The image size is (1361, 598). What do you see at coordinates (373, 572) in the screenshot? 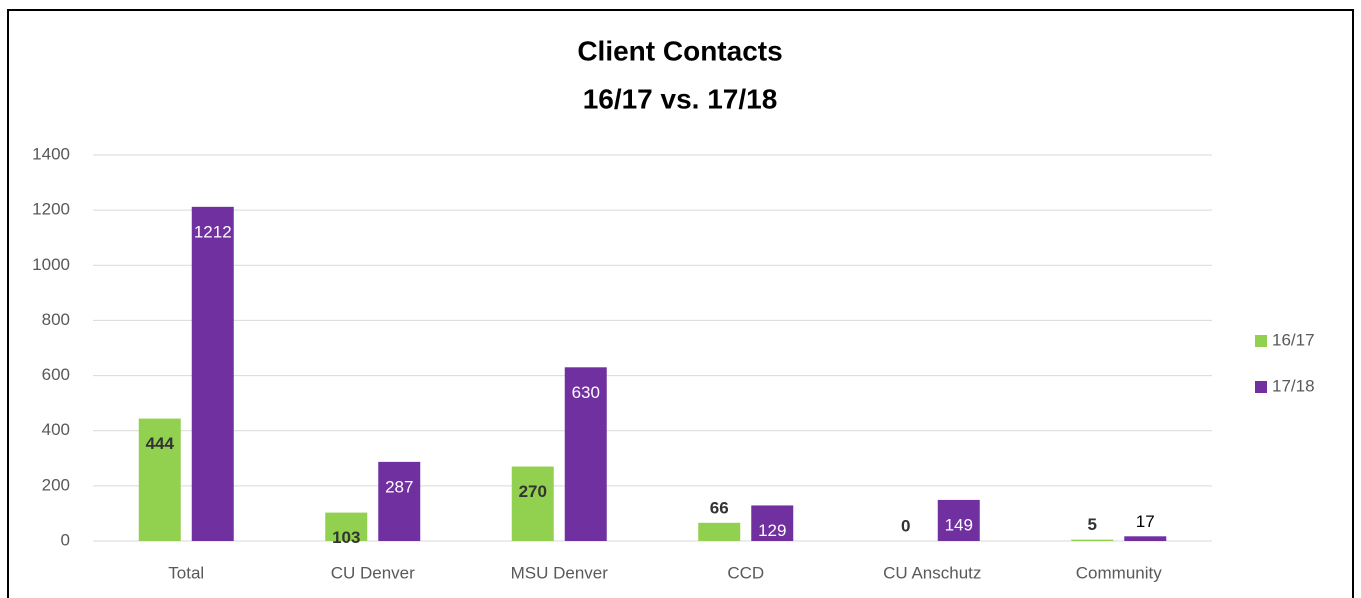
I see `x-tick-label: CU Denver` at bounding box center [373, 572].